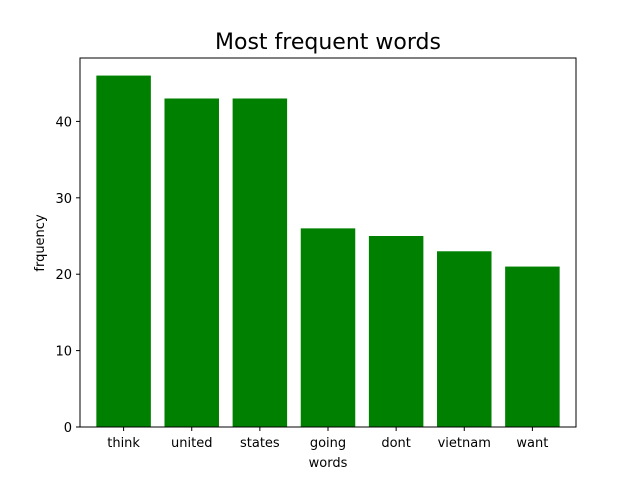 This screenshot has height=484, width=640. What do you see at coordinates (532, 443) in the screenshot?
I see `x-tick-label: want` at bounding box center [532, 443].